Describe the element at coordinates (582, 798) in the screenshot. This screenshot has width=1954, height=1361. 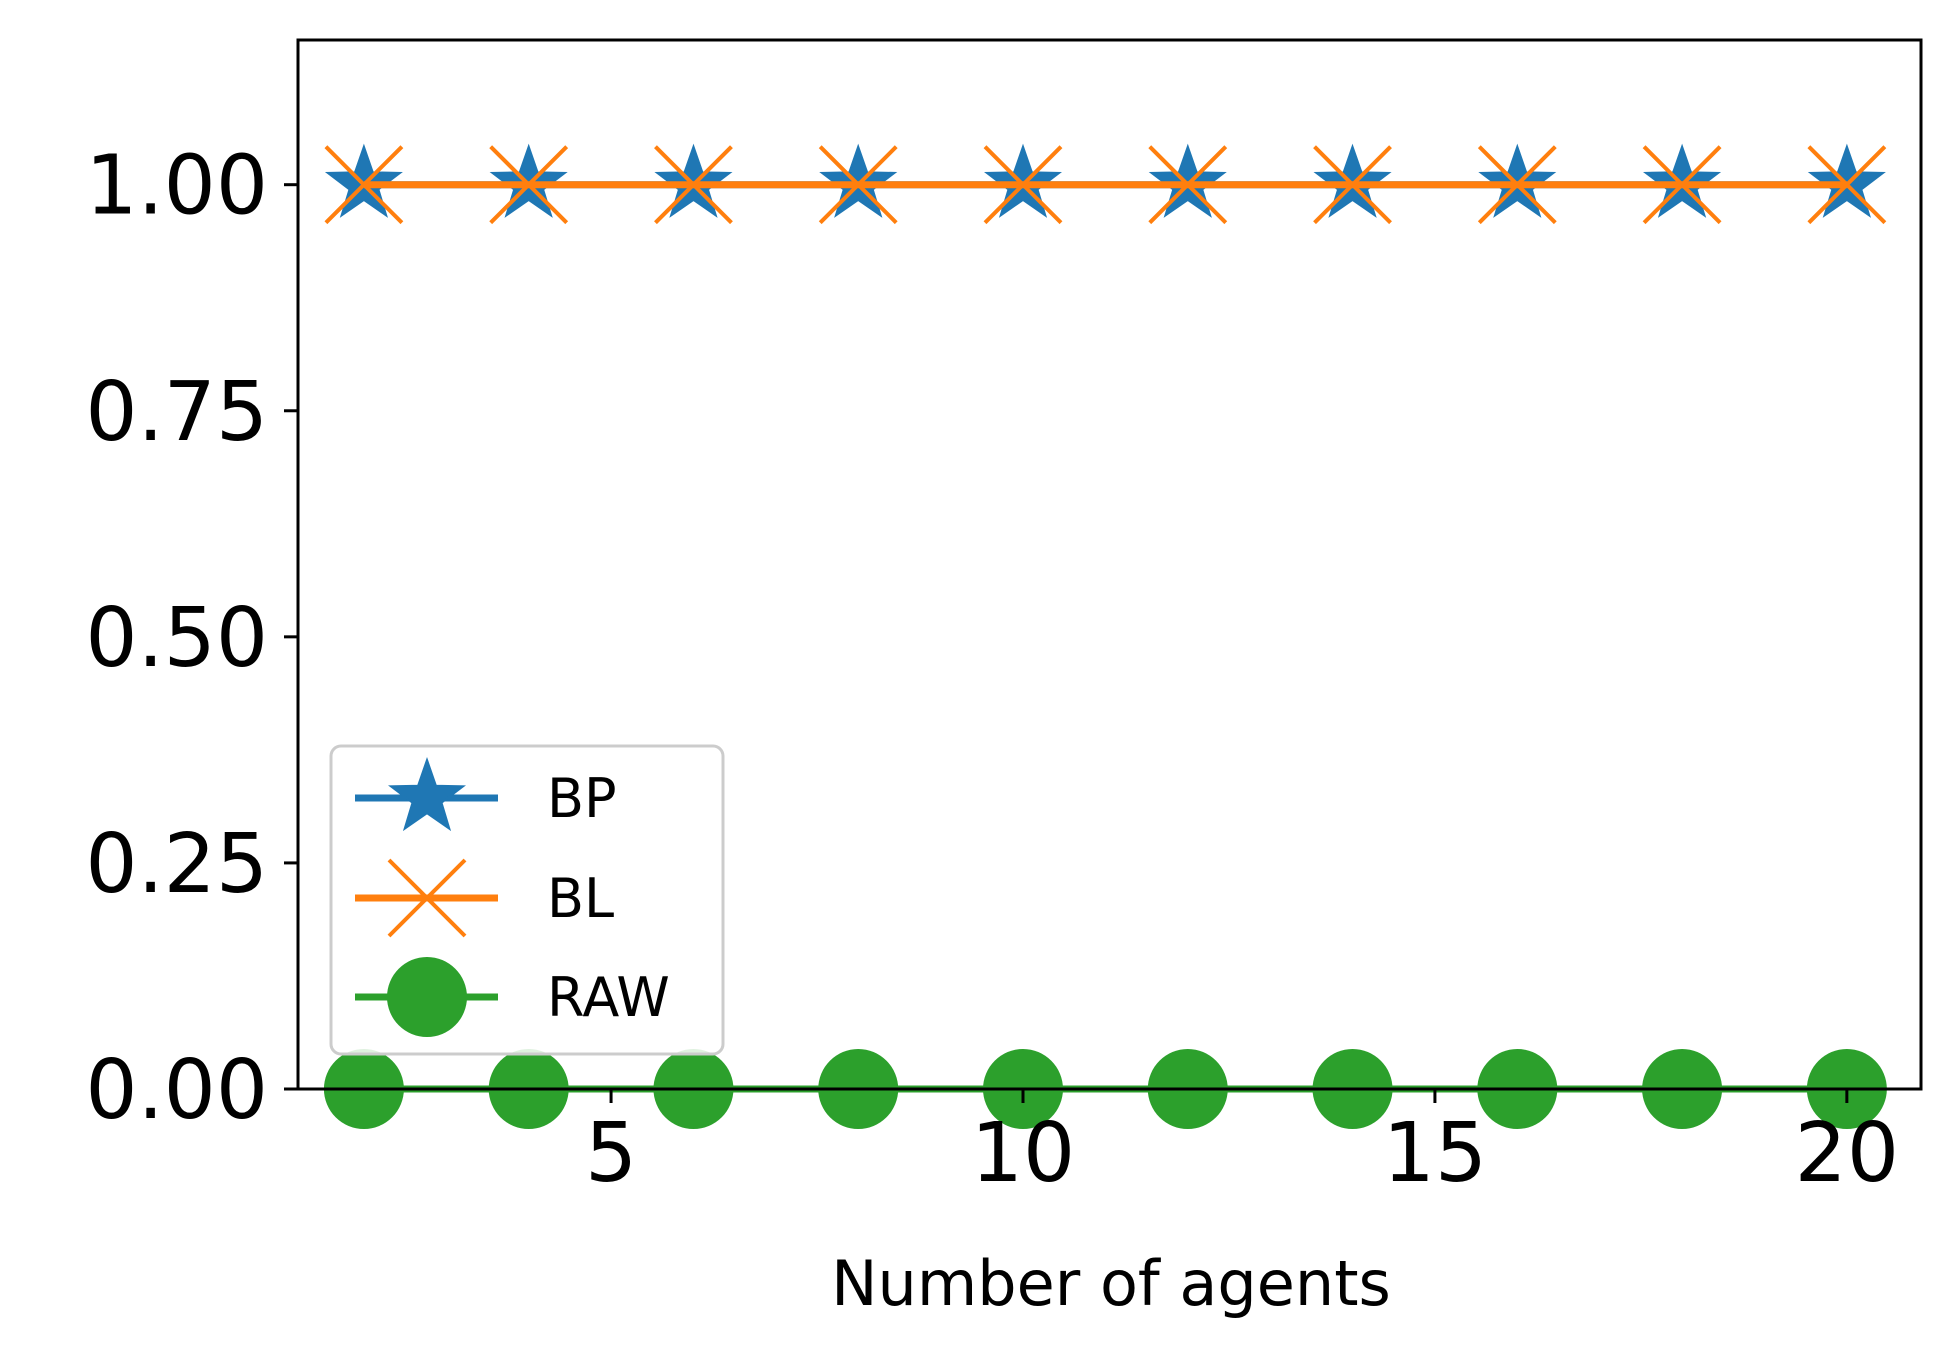
I see `legend-label: BP` at that location.